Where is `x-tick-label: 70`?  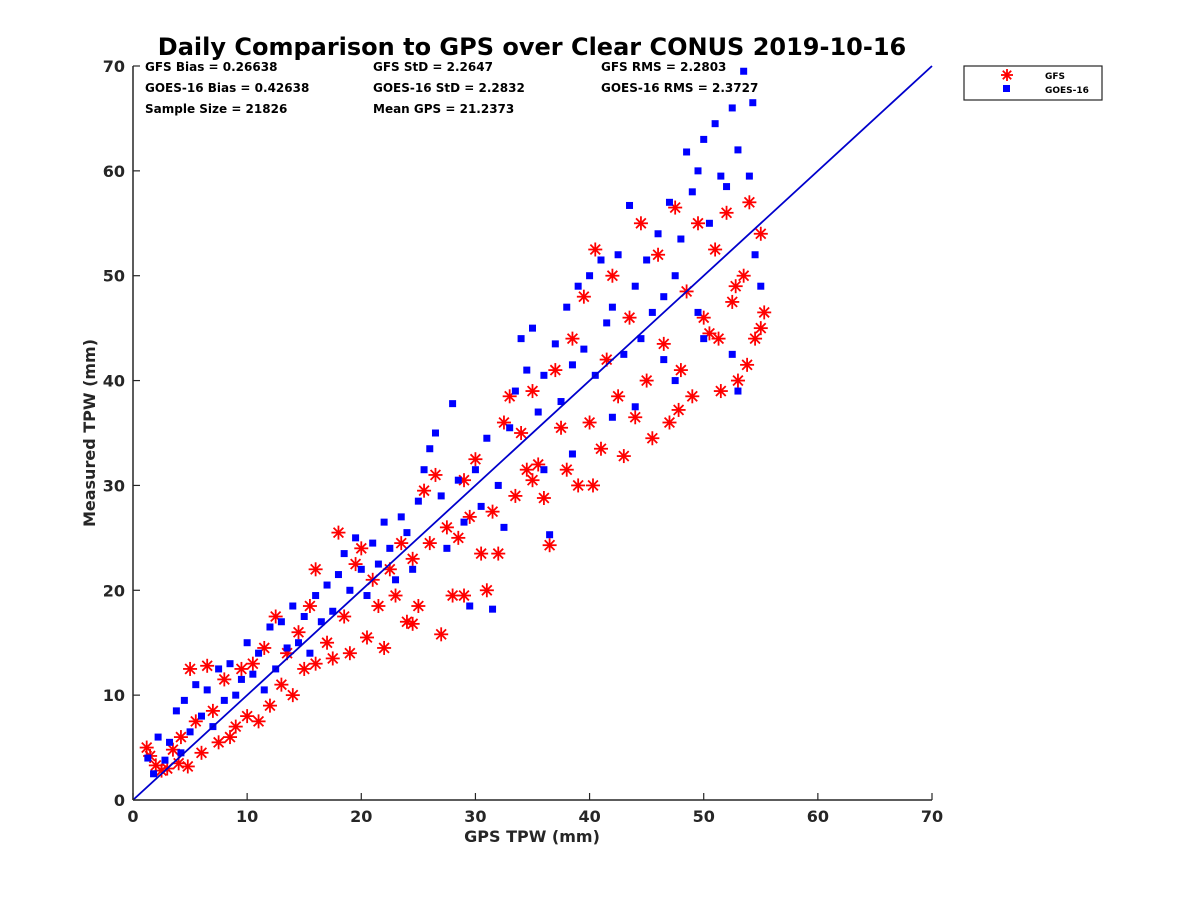
x-tick-label: 70 is located at coordinates (932, 816).